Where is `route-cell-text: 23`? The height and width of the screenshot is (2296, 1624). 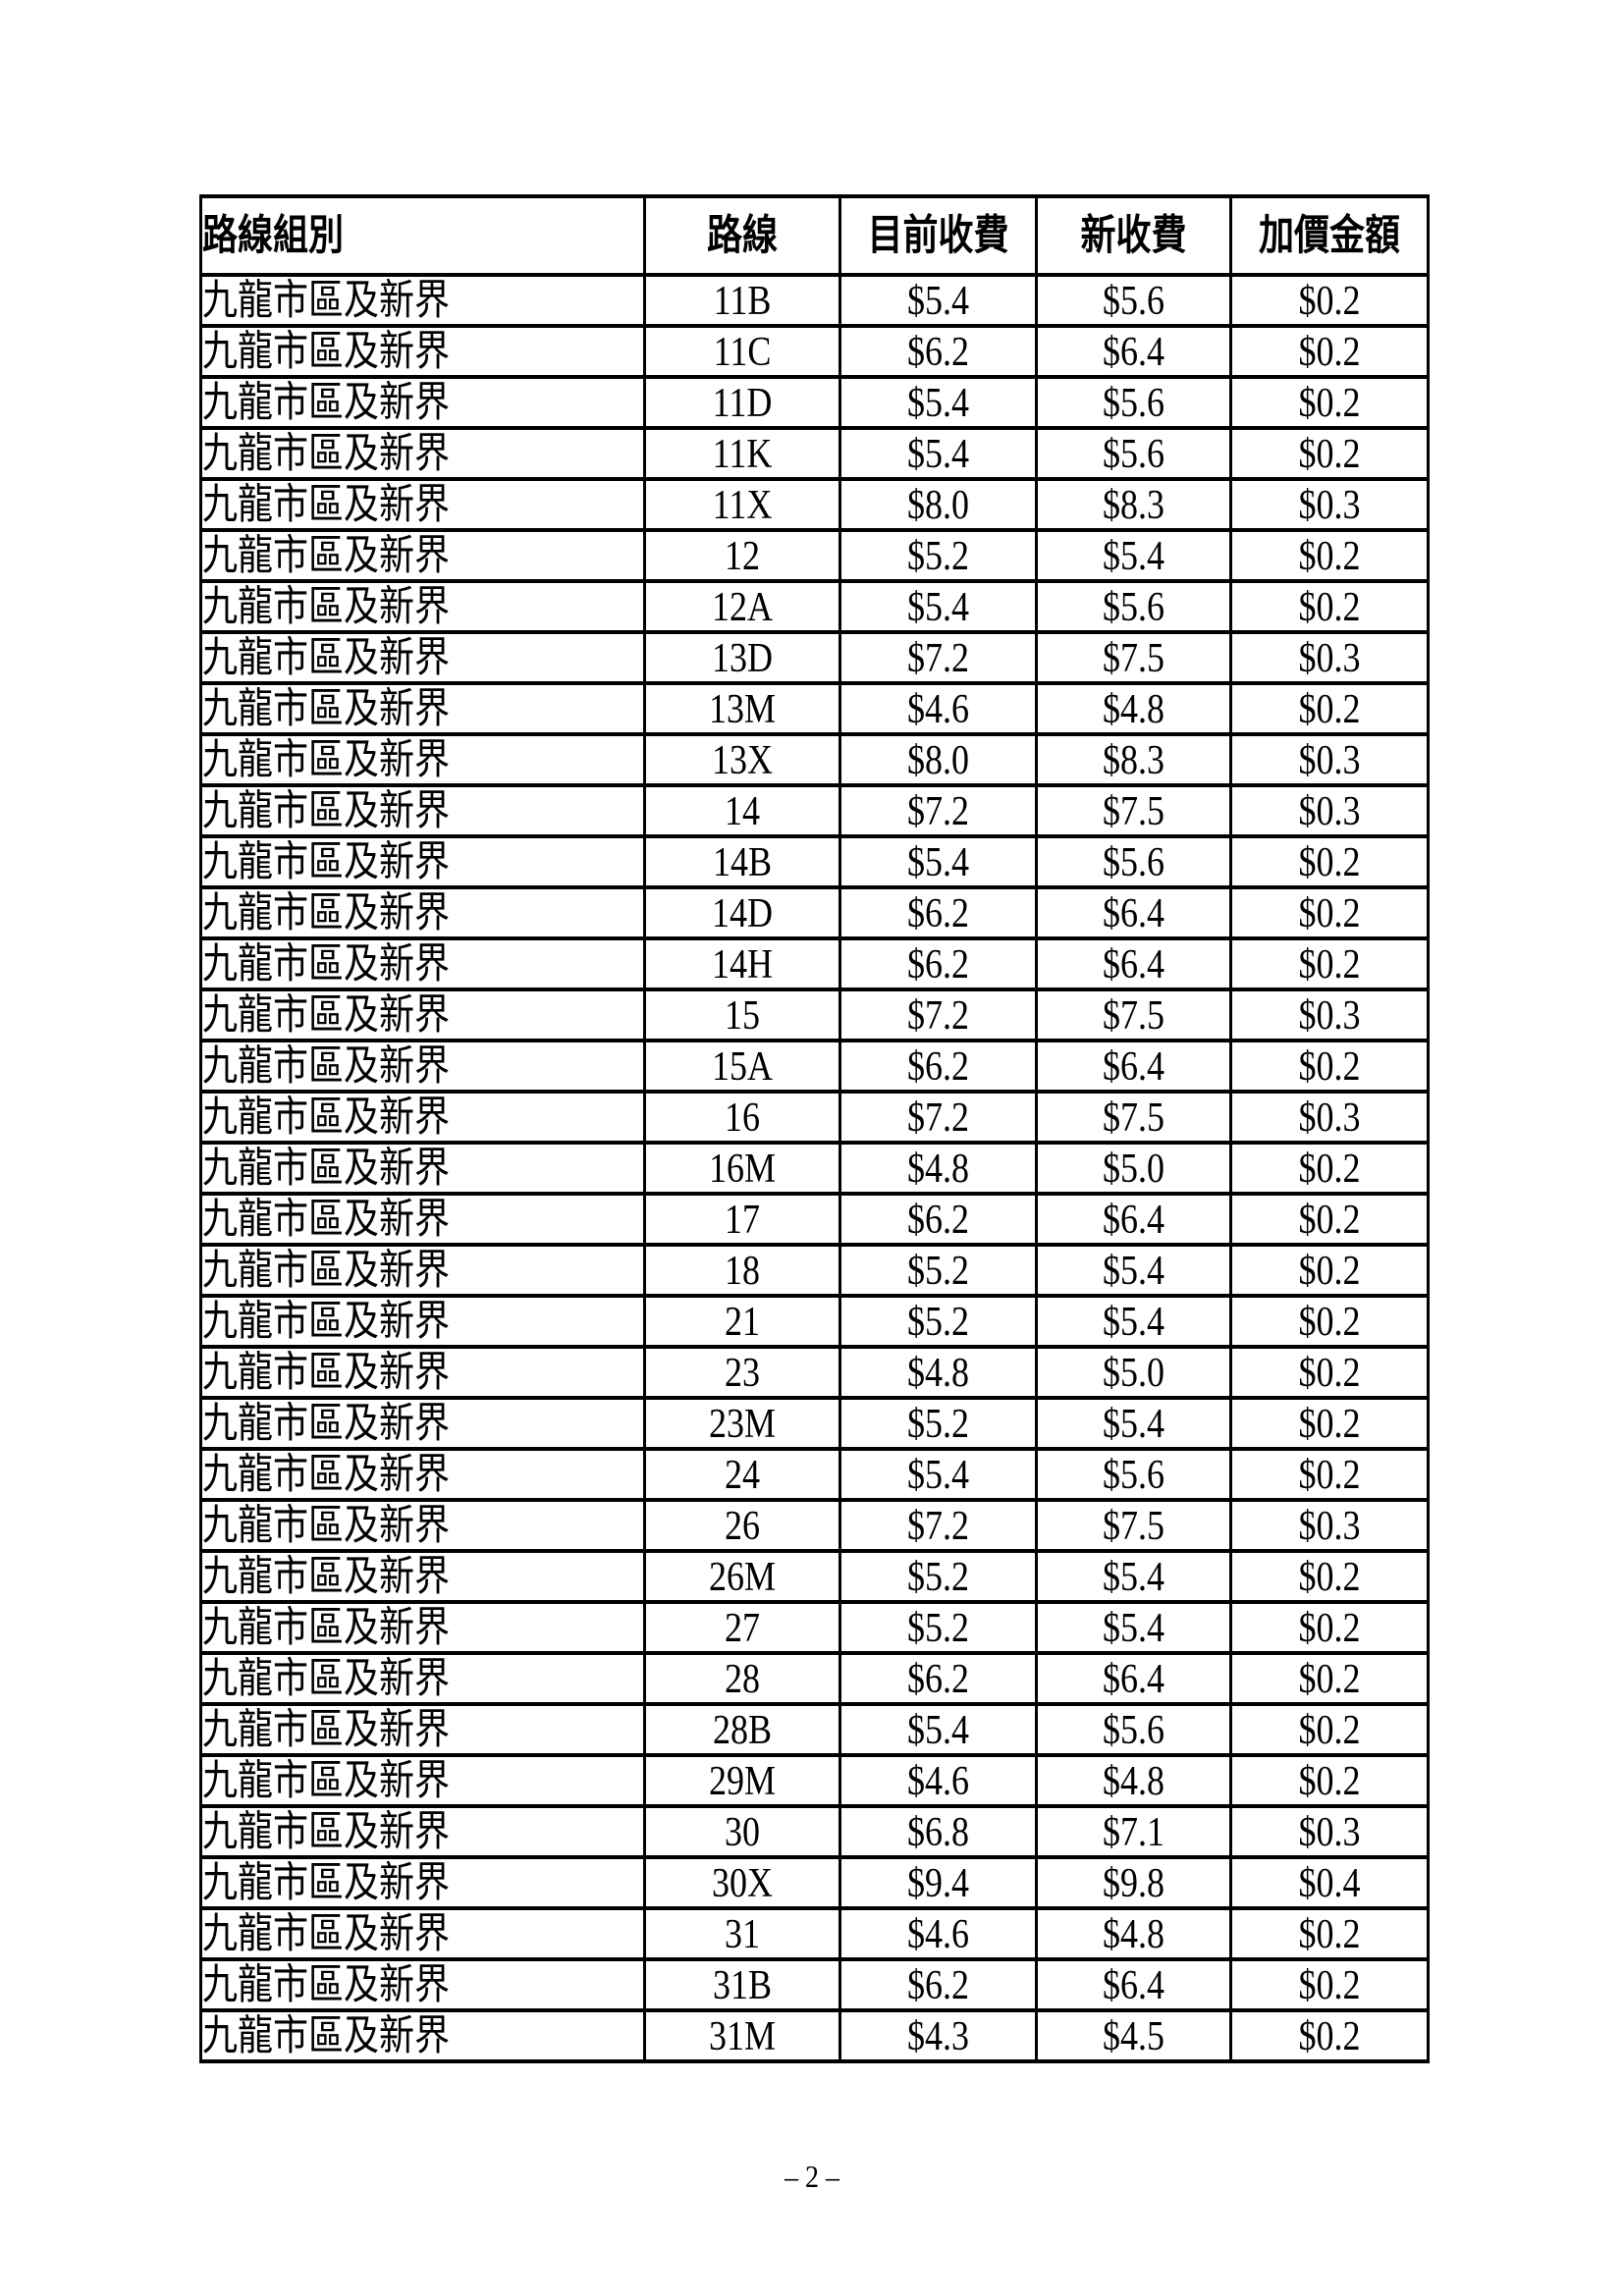 route-cell-text: 23 is located at coordinates (742, 1372).